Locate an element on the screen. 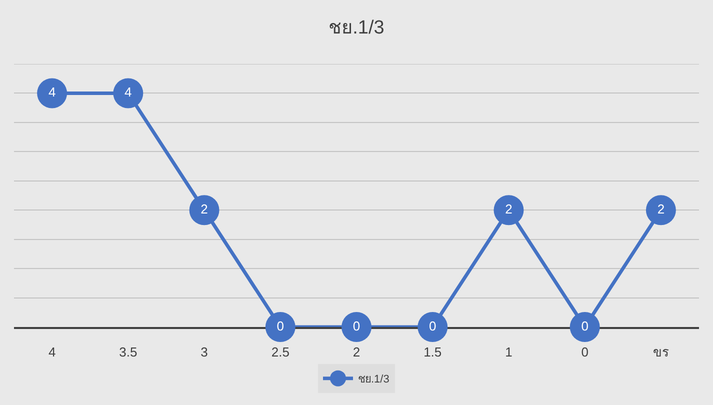  x-tick-label: 4 is located at coordinates (52, 352).